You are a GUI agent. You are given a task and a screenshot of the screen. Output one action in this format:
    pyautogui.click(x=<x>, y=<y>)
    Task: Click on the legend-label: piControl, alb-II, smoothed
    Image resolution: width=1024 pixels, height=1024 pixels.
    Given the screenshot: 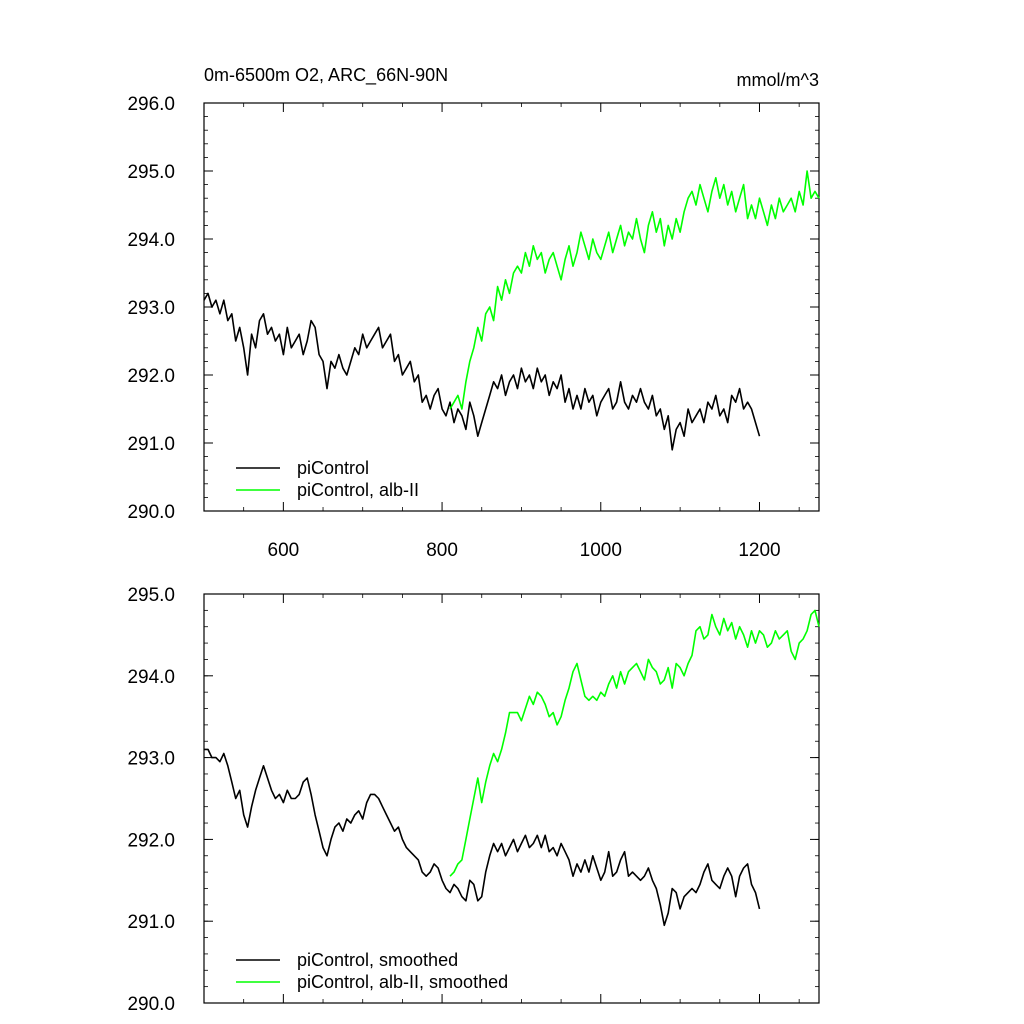 What is the action you would take?
    pyautogui.click(x=402, y=982)
    